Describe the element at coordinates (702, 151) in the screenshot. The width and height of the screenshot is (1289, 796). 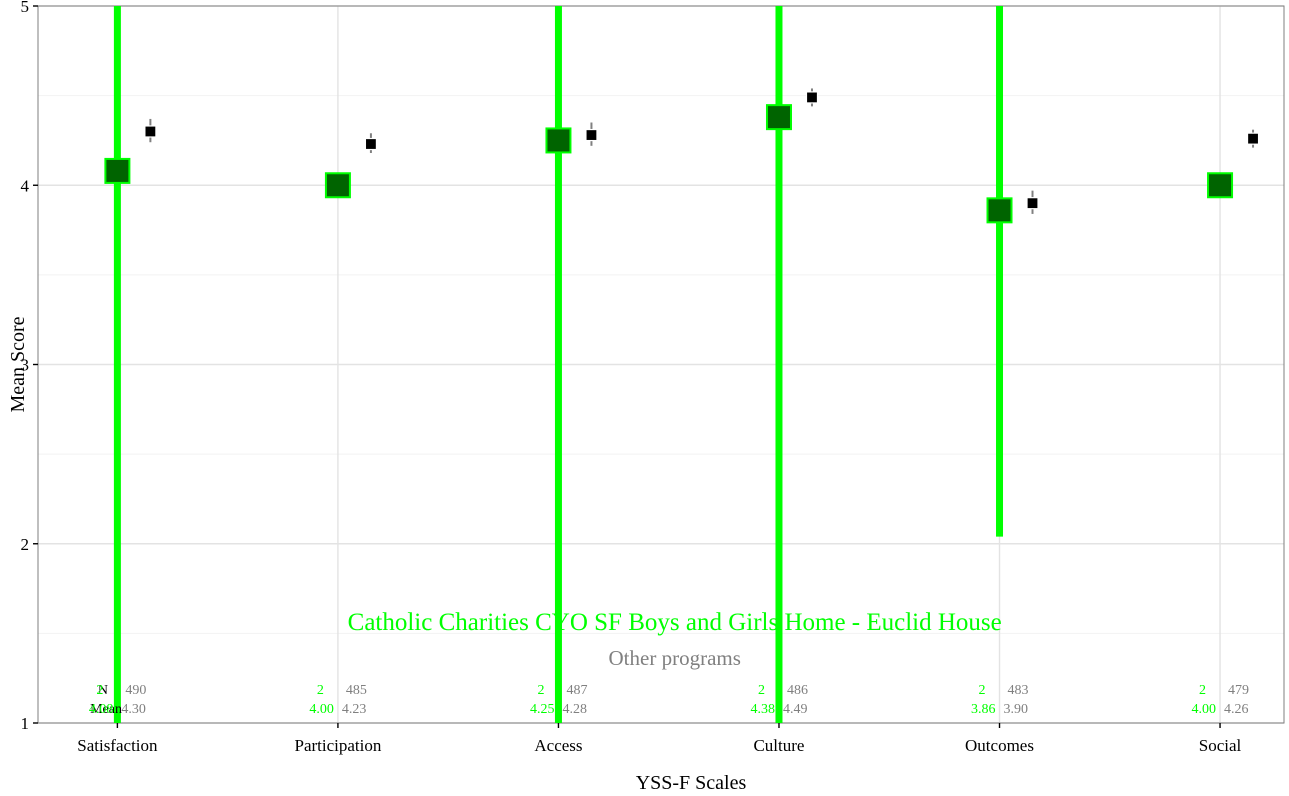
I see `series-other-programs` at that location.